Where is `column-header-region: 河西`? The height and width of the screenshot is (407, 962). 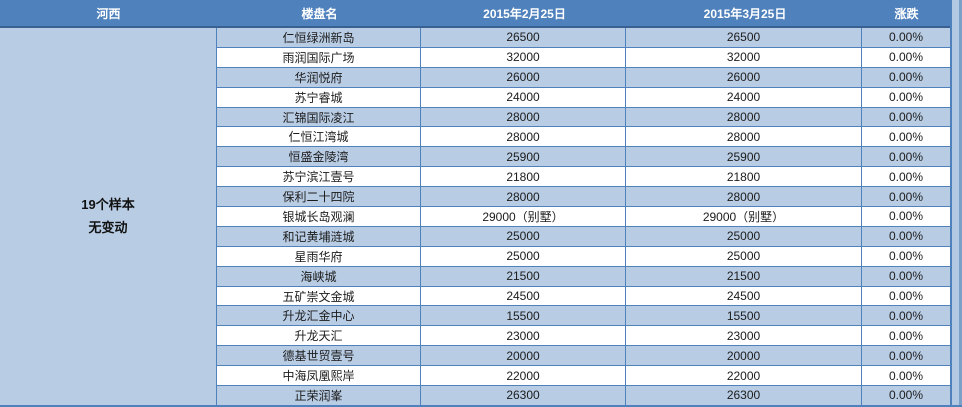
column-header-region: 河西 is located at coordinates (108, 13).